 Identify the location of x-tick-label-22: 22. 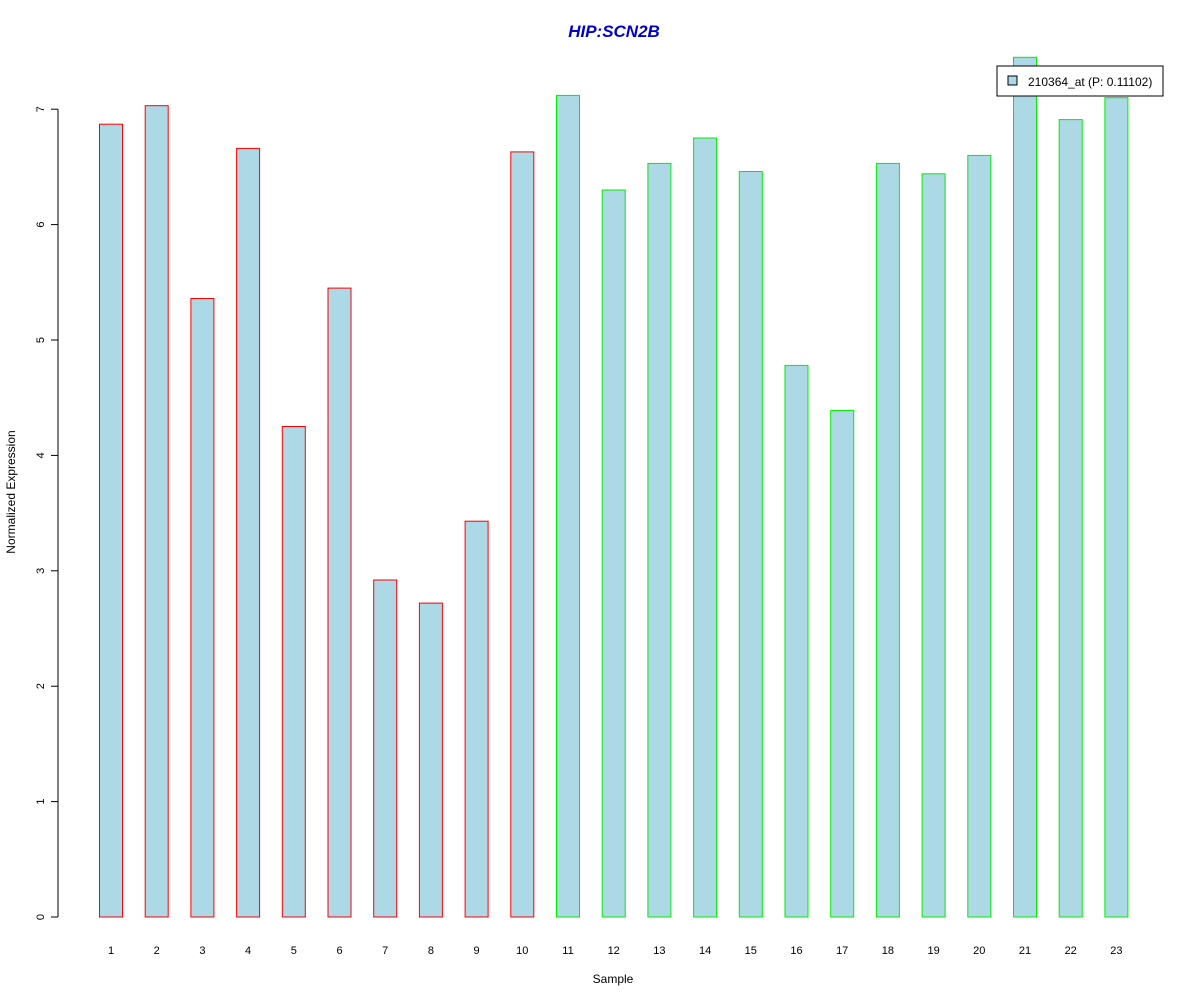
(1071, 951).